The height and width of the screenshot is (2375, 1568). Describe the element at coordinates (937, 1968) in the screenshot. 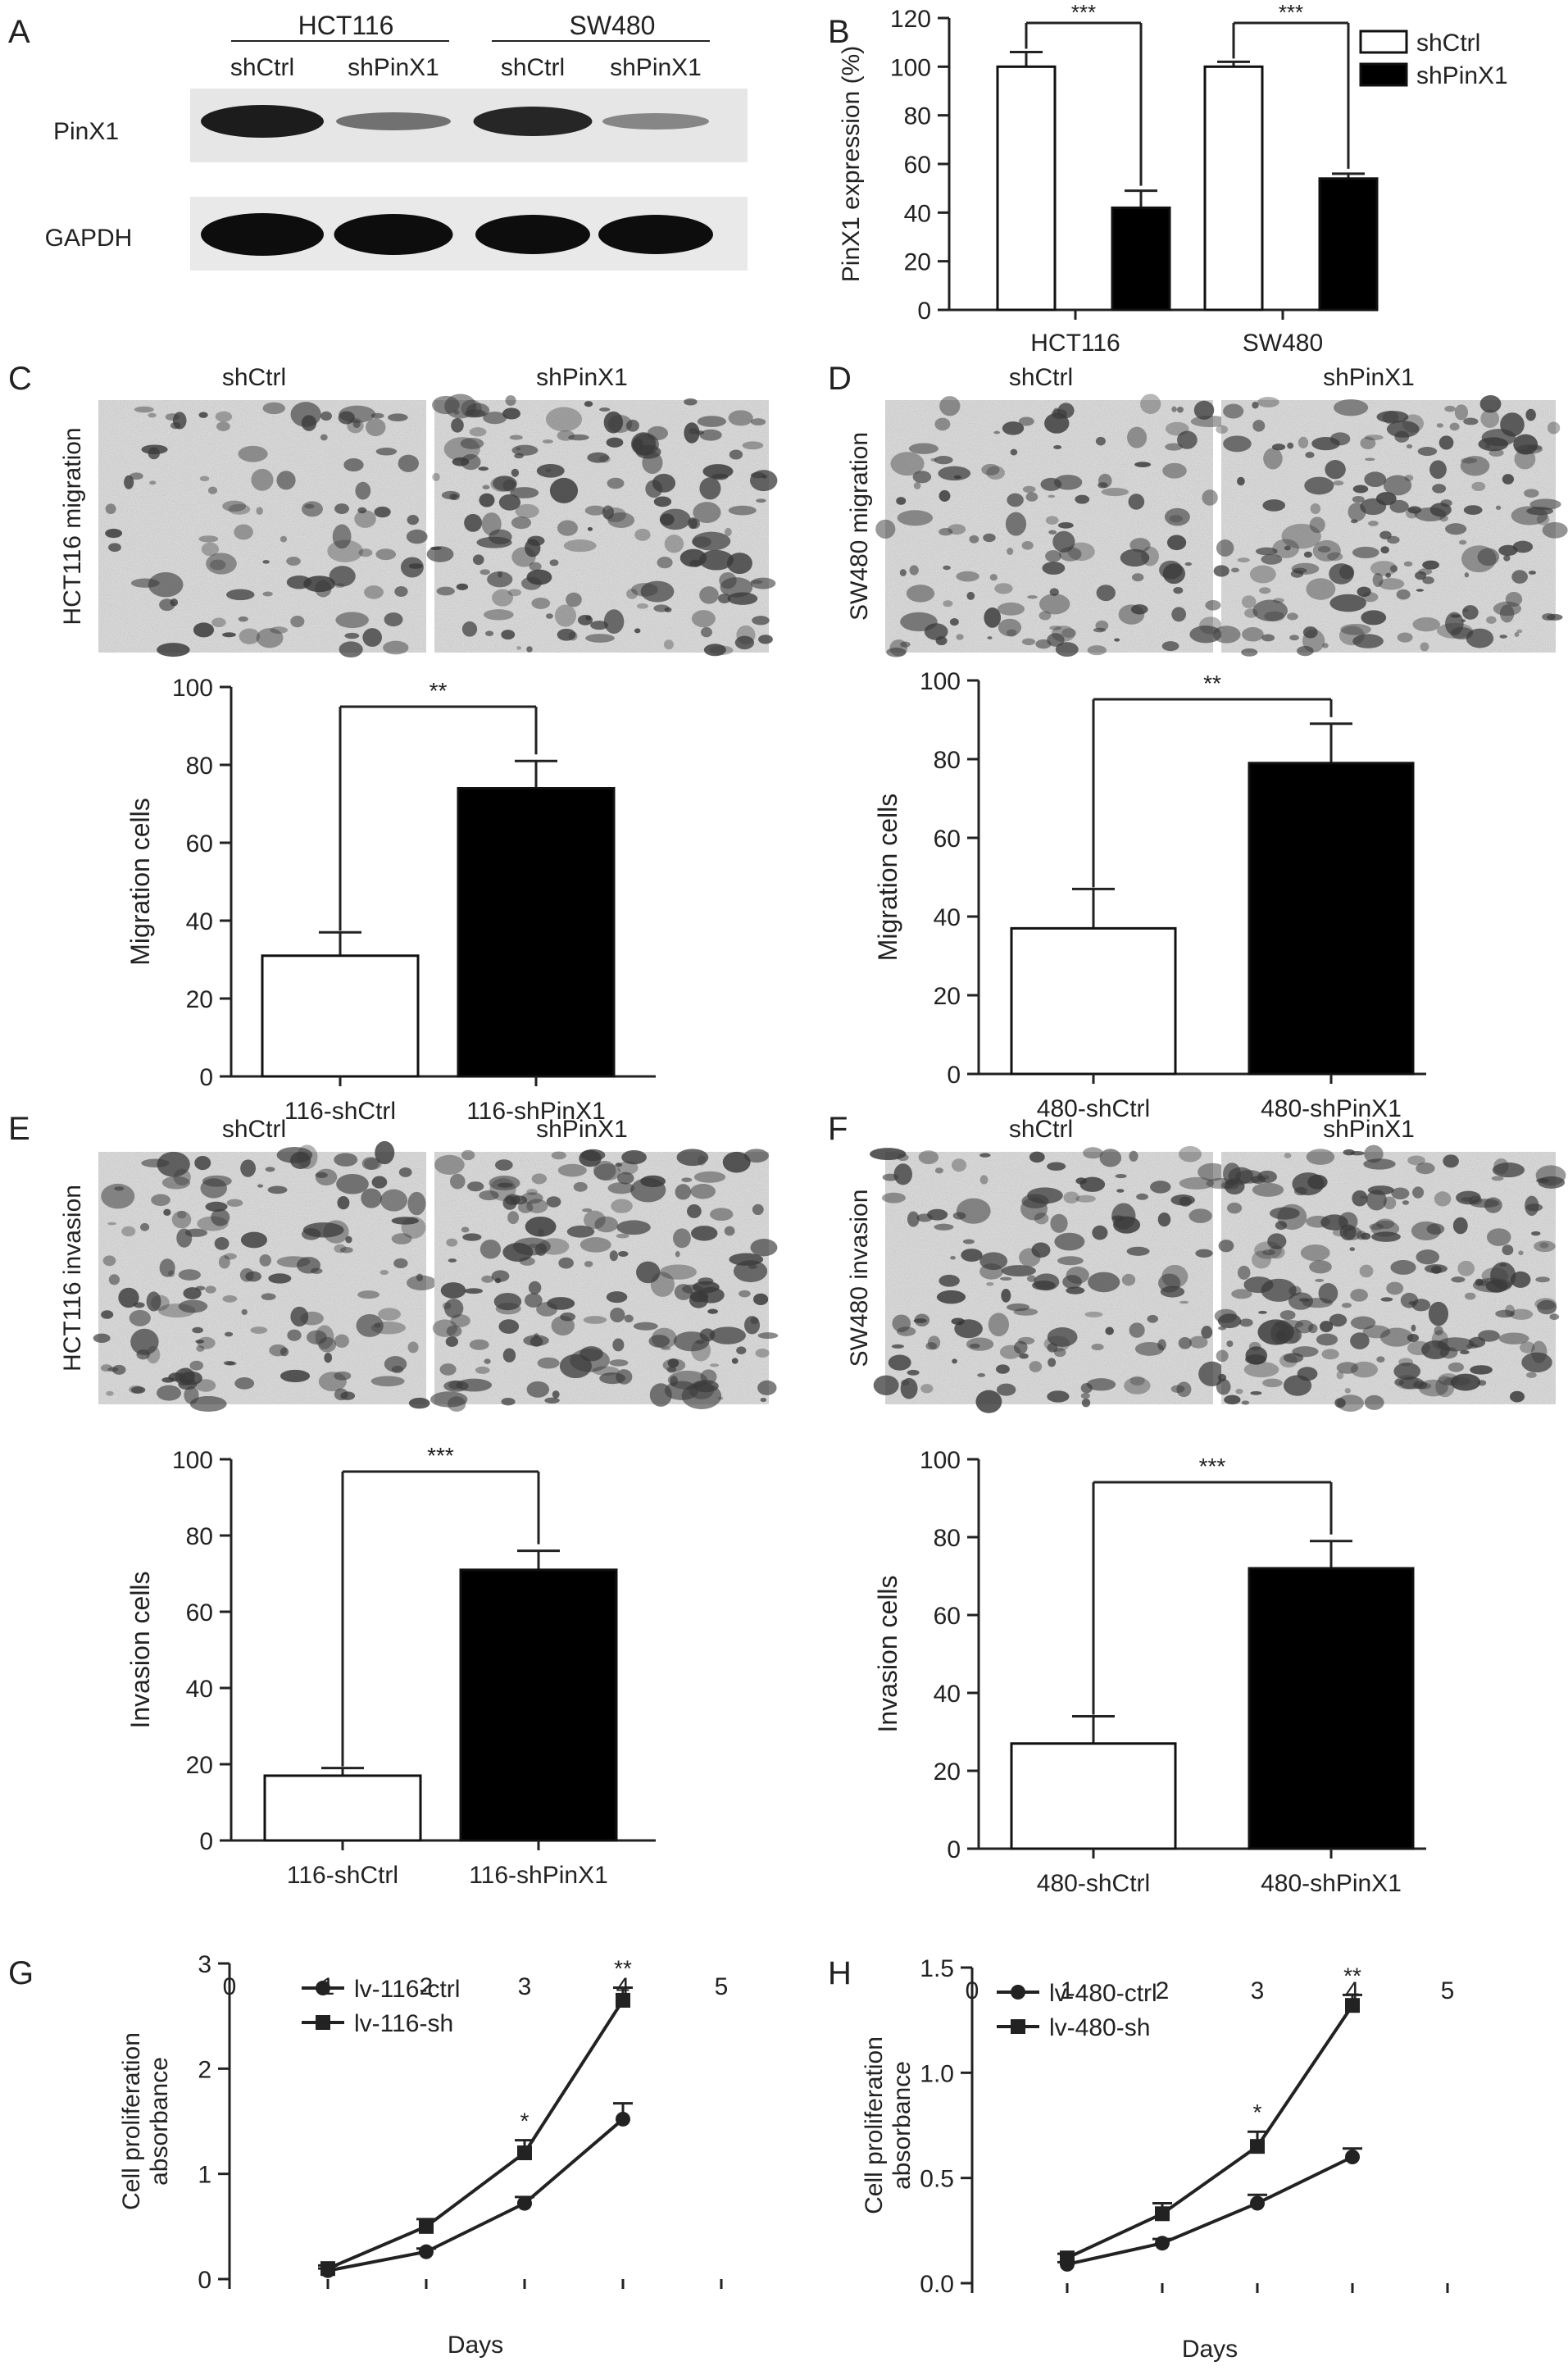

I see `y-tick-label: 1.5` at that location.